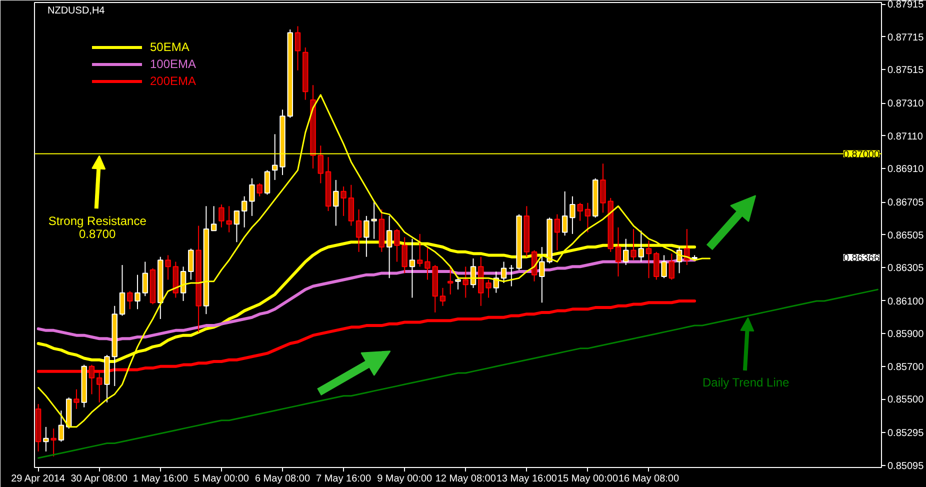 Image resolution: width=926 pixels, height=487 pixels. I want to click on y-tick-label: 0.85095, so click(906, 466).